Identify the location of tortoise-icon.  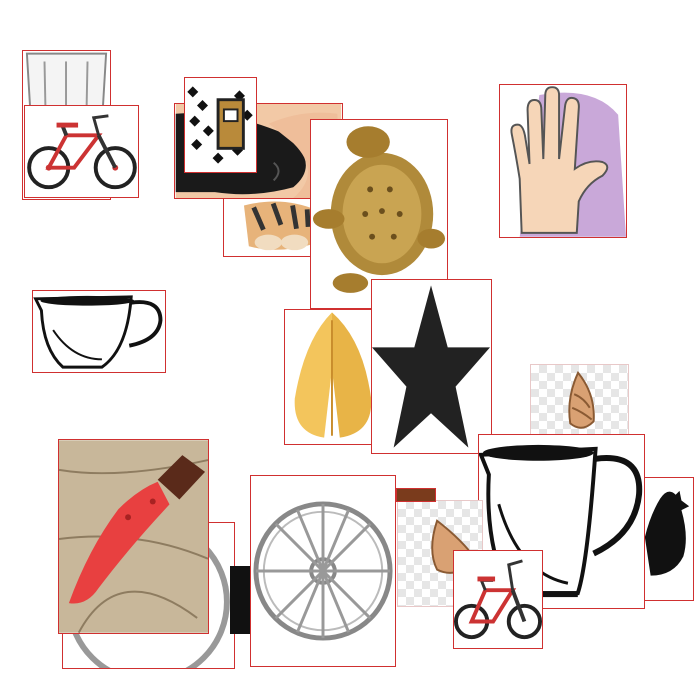
(379, 214).